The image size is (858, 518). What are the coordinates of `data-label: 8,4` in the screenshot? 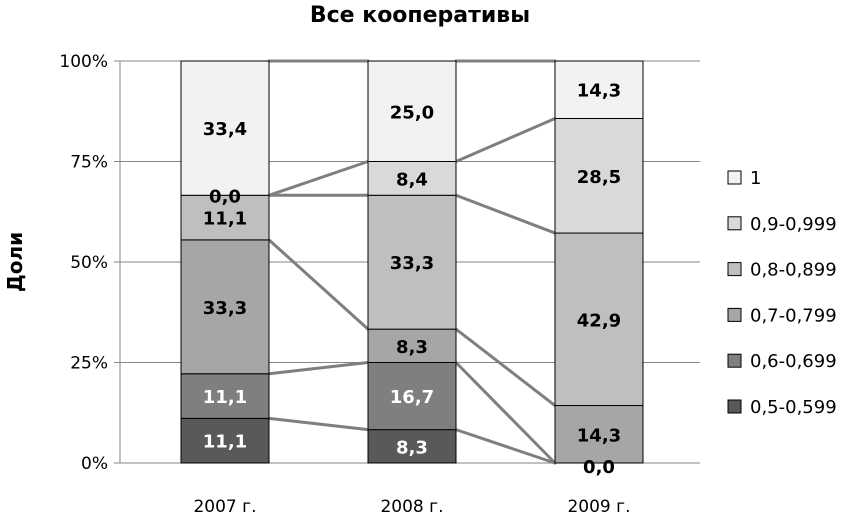 It's located at (412, 179).